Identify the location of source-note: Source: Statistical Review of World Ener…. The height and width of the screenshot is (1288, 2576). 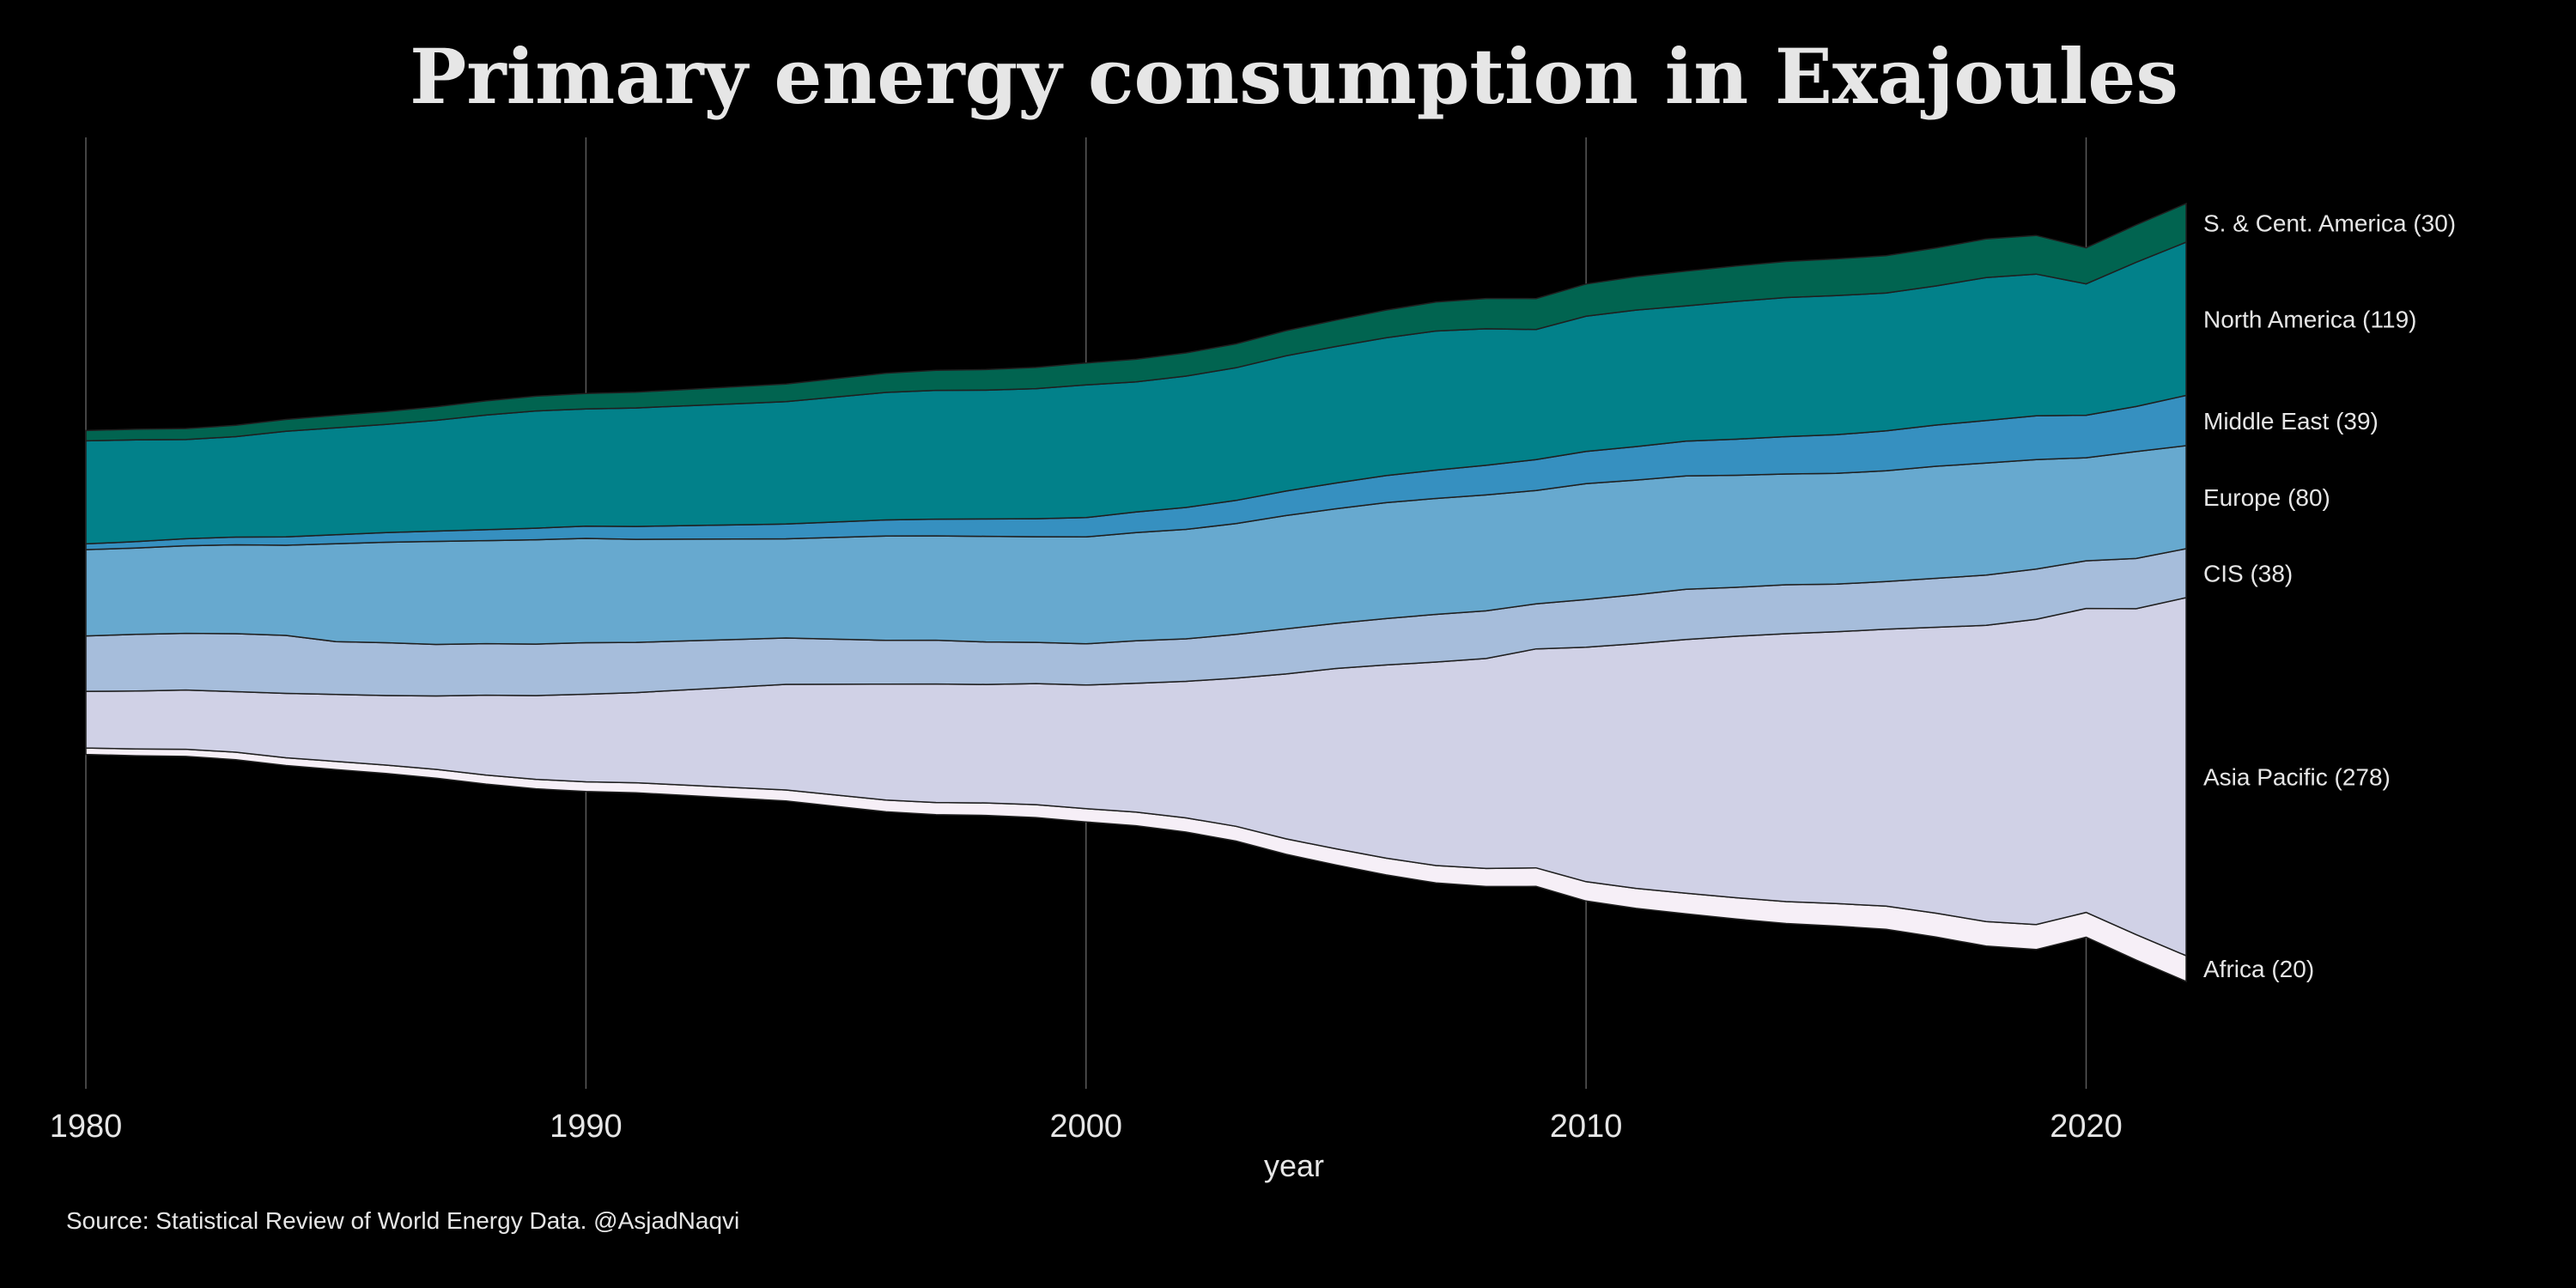
(402, 1221).